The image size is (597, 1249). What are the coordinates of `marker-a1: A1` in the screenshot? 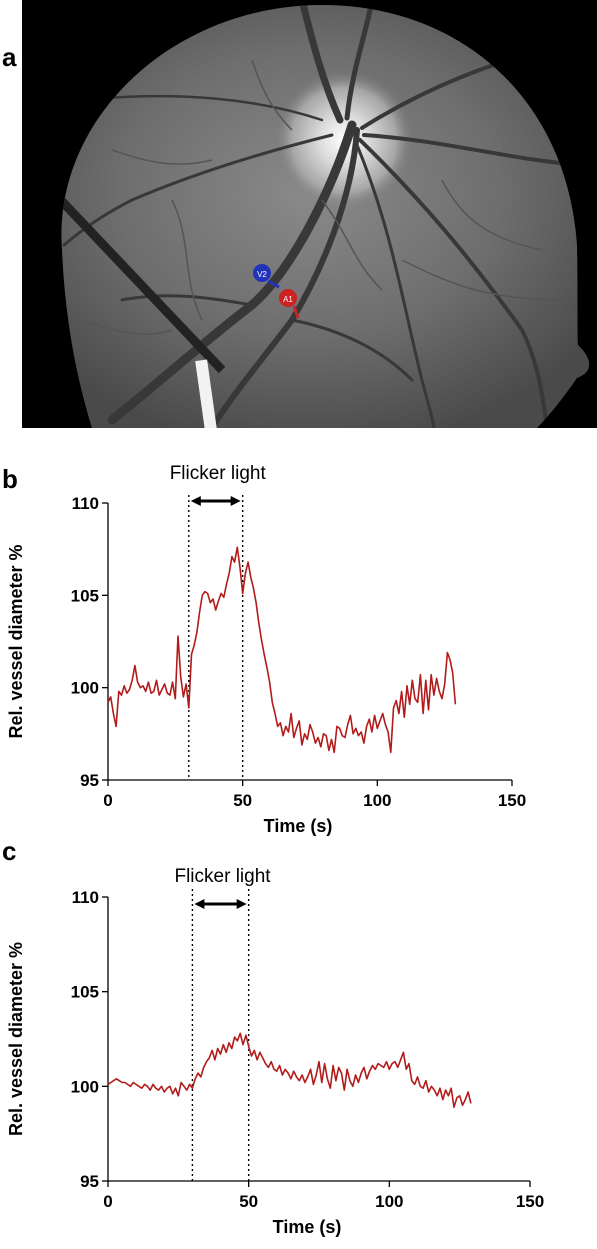 It's located at (289, 304).